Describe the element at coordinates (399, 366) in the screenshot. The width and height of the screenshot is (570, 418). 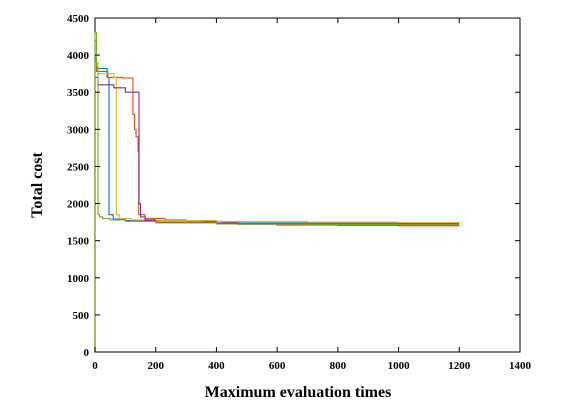
I see `x-tick-label: 1000` at that location.